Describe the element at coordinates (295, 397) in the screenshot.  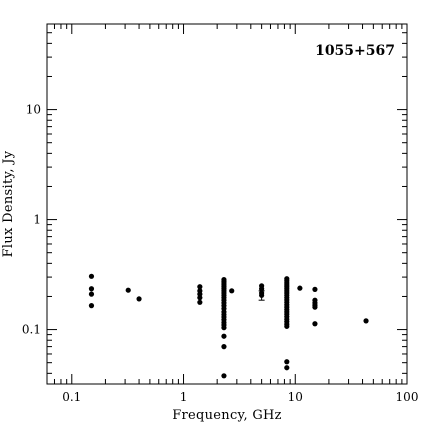
I see `x-tick-label: 10` at that location.